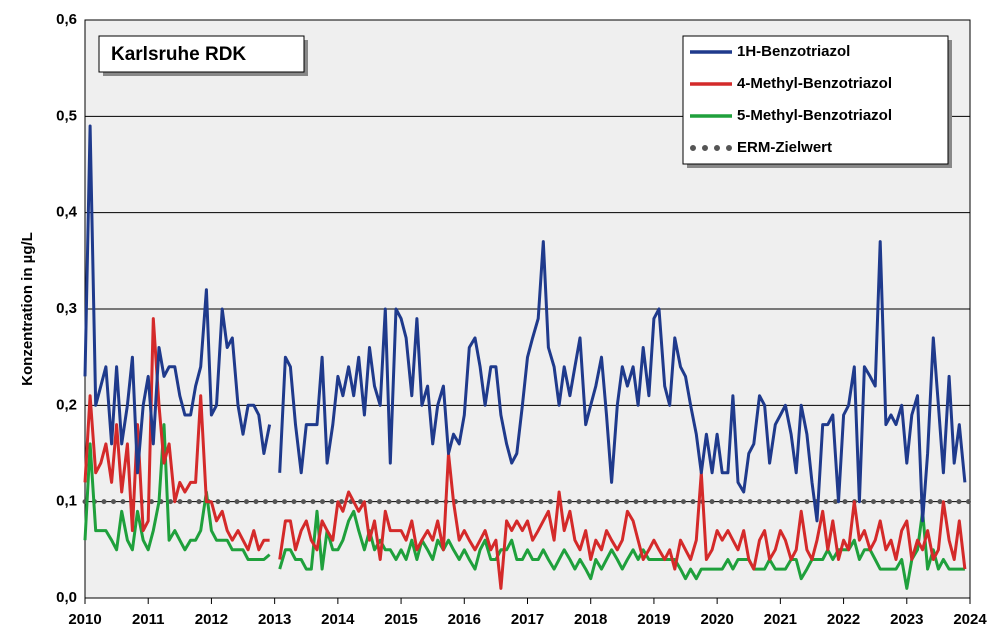 The image size is (1000, 640). What do you see at coordinates (66, 597) in the screenshot?
I see `y-tick-label: 0,0` at bounding box center [66, 597].